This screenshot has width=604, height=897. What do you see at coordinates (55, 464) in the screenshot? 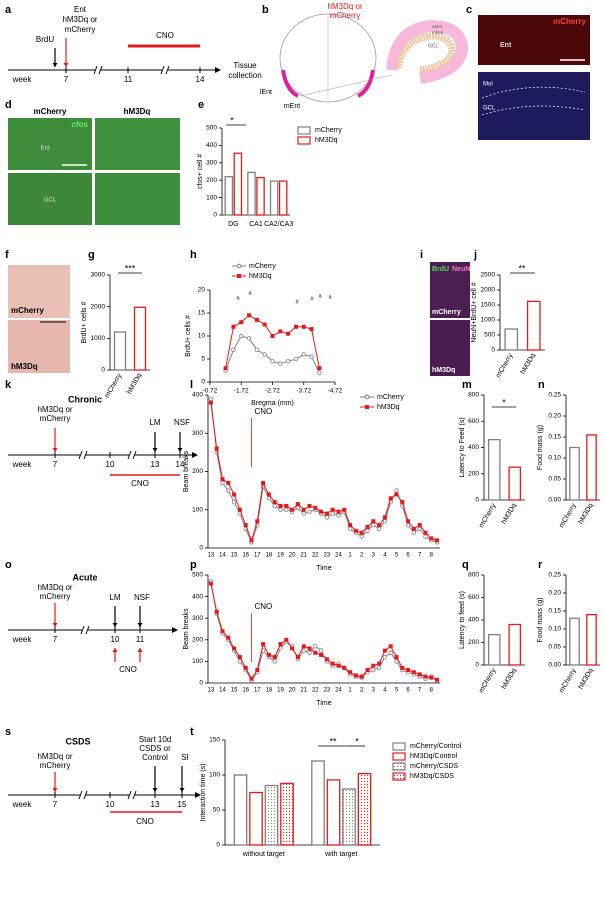
I see `week-label: 7` at bounding box center [55, 464].